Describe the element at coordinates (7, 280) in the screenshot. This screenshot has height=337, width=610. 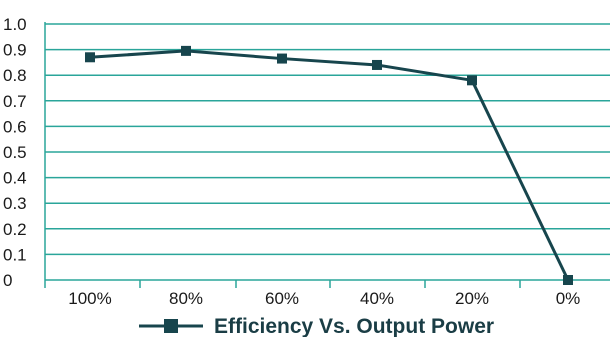
I see `y-tick-label: 0` at that location.